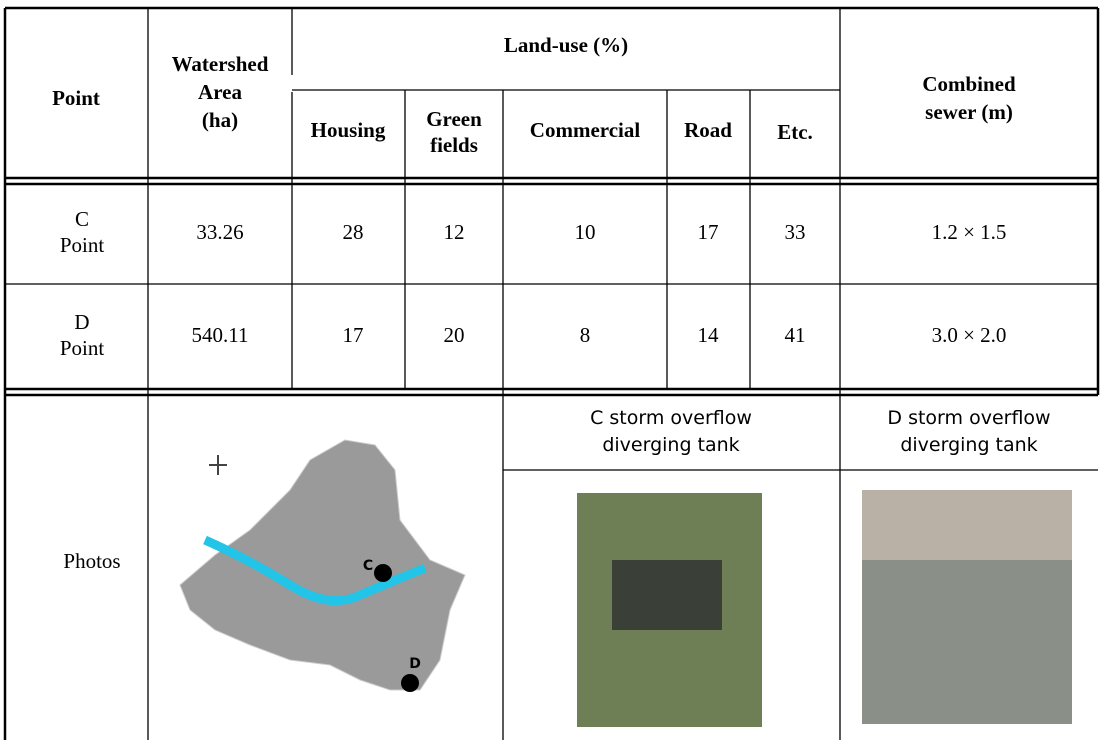 The height and width of the screenshot is (740, 1103). What do you see at coordinates (566, 45) in the screenshot?
I see `cell-text: Land-use (%)` at bounding box center [566, 45].